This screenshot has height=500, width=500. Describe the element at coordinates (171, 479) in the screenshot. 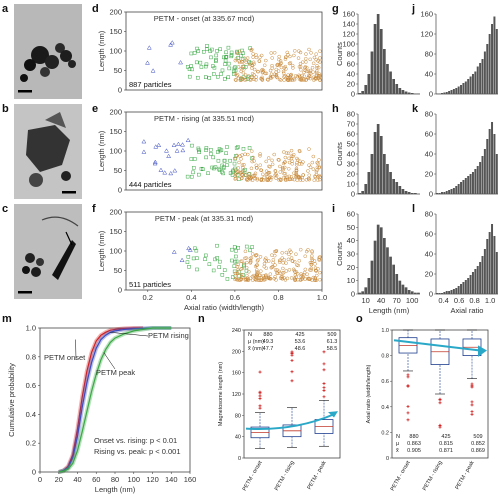

I see `x-tick-label: 140` at that location.